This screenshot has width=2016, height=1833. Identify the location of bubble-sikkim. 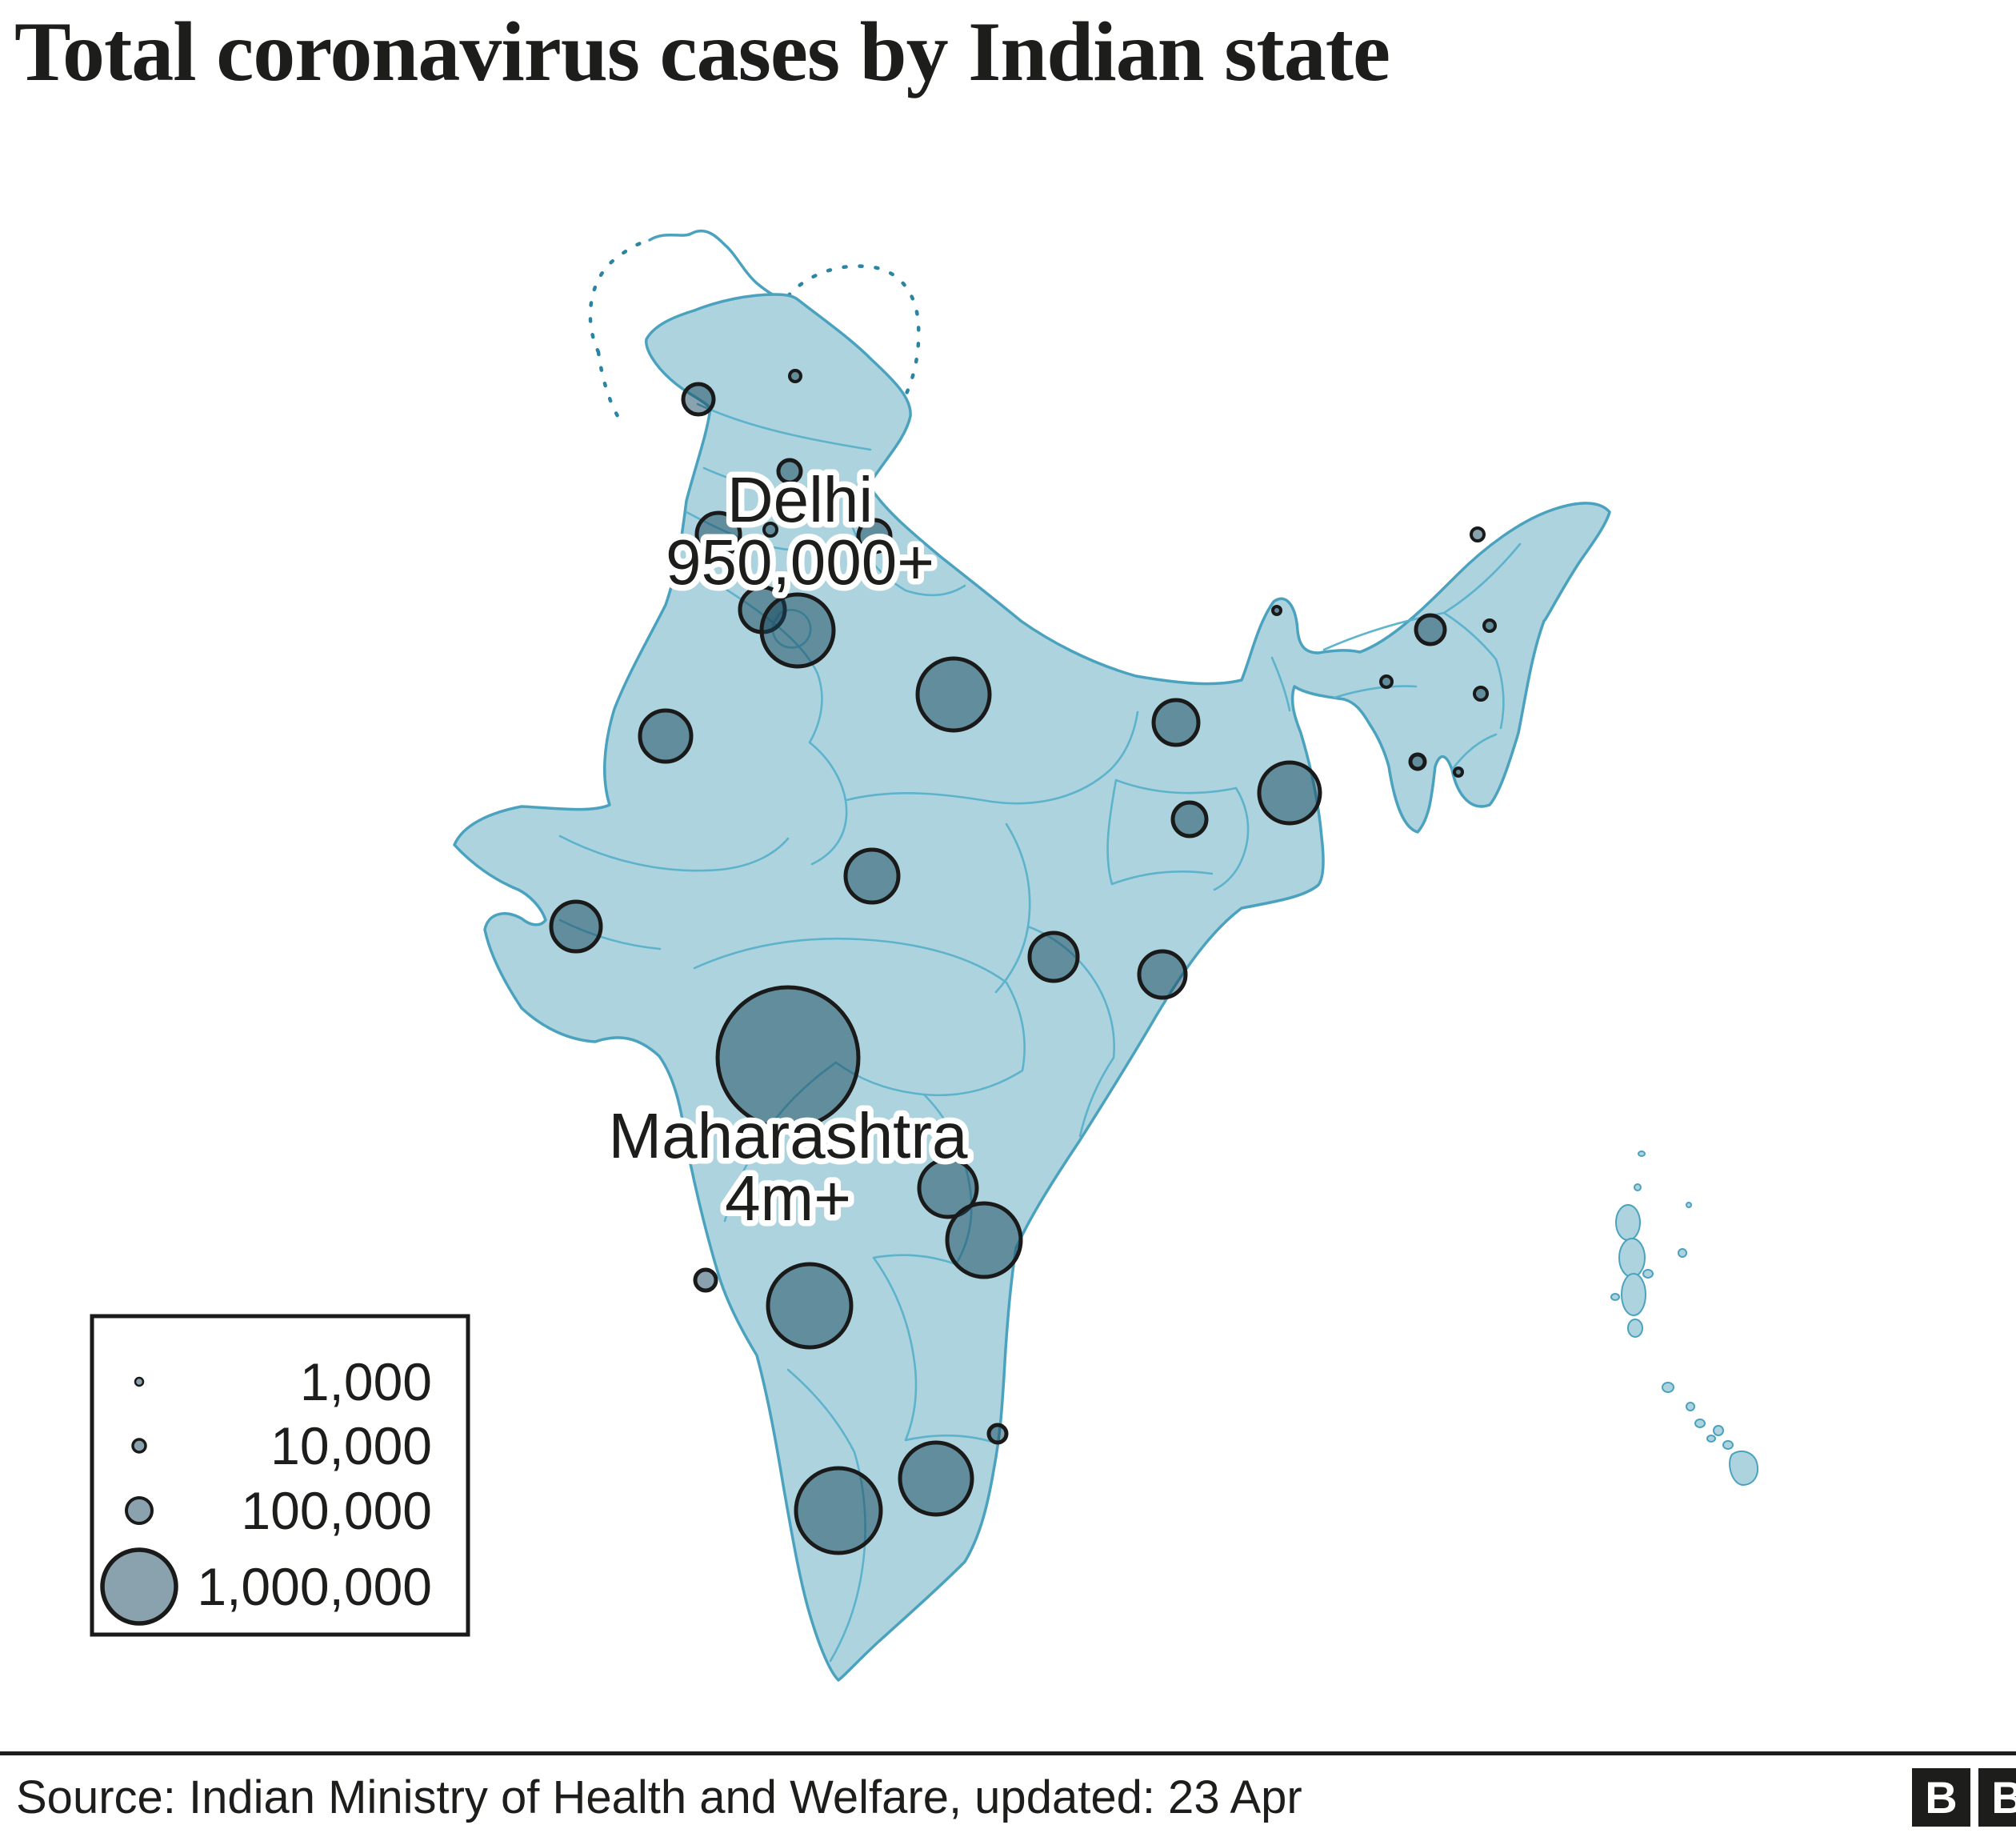
(1276, 610).